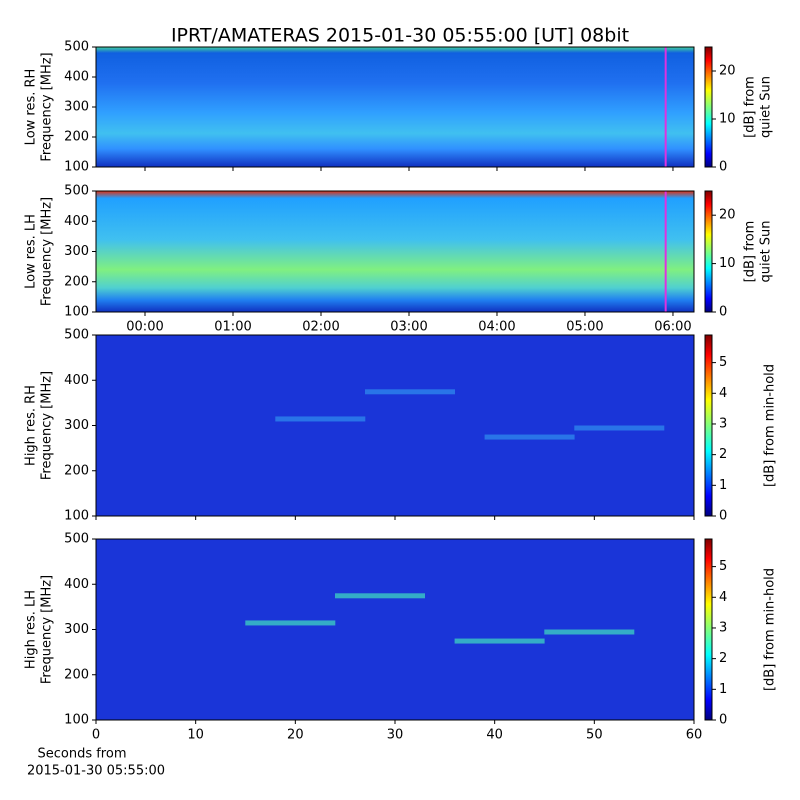 The height and width of the screenshot is (800, 800). Describe the element at coordinates (31, 251) in the screenshot. I see `y-axis-label: Low res. LH` at that location.